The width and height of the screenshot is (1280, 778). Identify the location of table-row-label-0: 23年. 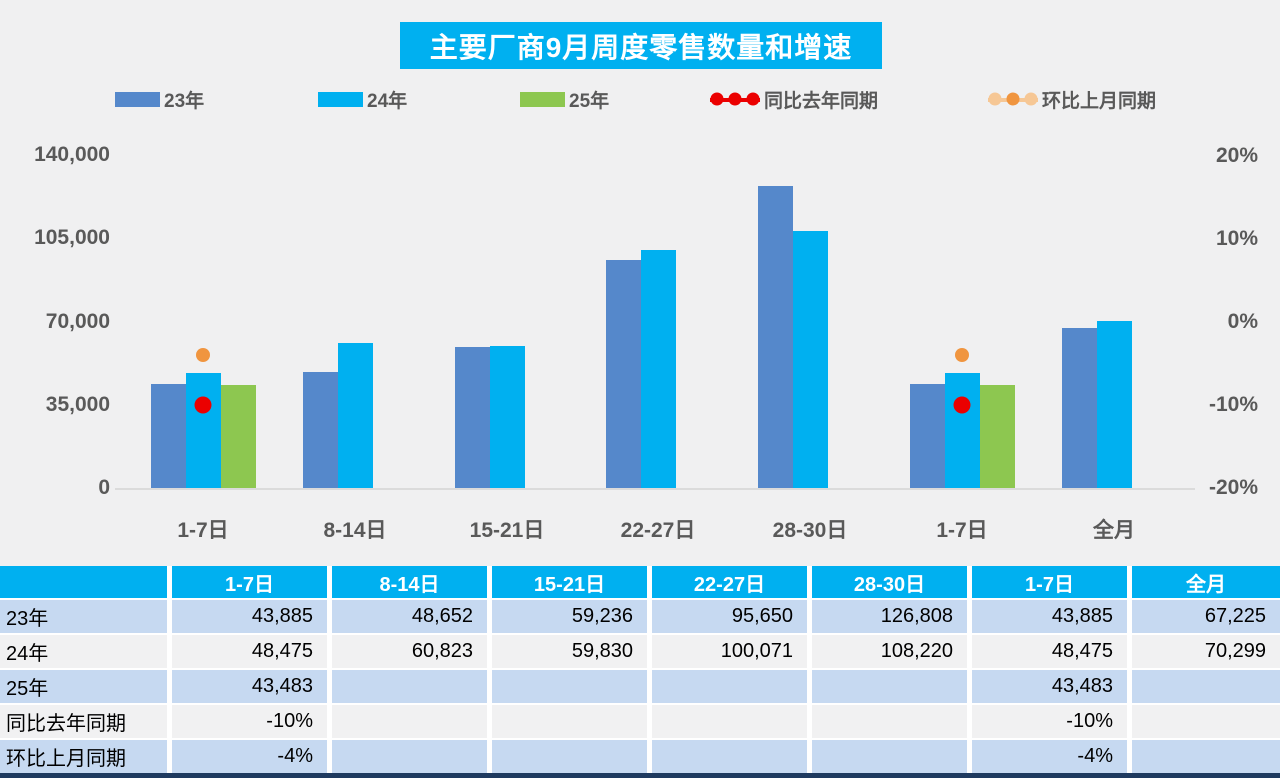
(83, 616).